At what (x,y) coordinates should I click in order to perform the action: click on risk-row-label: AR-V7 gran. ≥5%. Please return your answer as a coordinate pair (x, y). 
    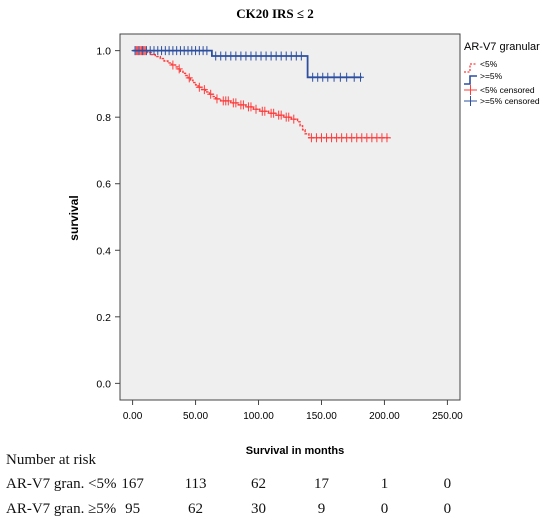
    Looking at the image, I should click on (61, 509).